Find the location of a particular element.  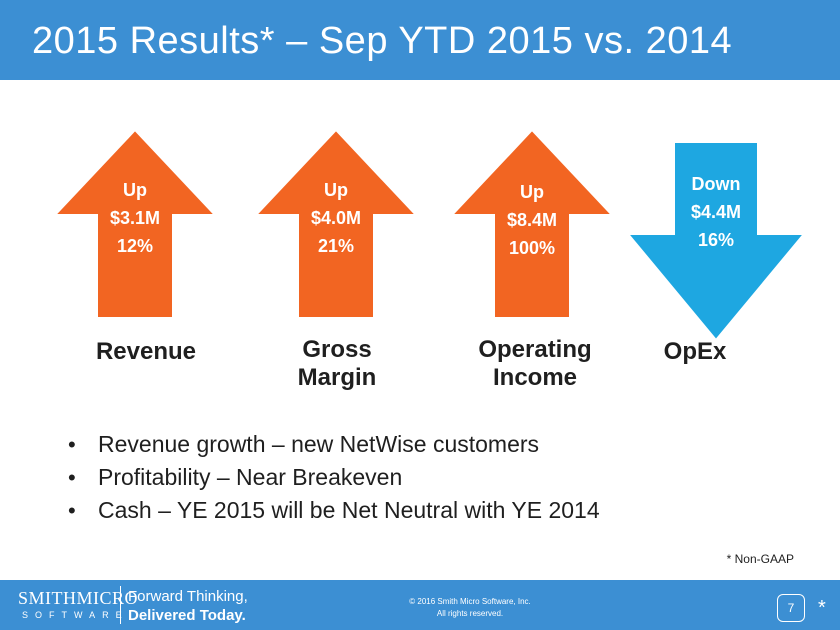

title-bar: 2015 Results* – Sep YTD 2015 vs. 2014 is located at coordinates (420, 40).